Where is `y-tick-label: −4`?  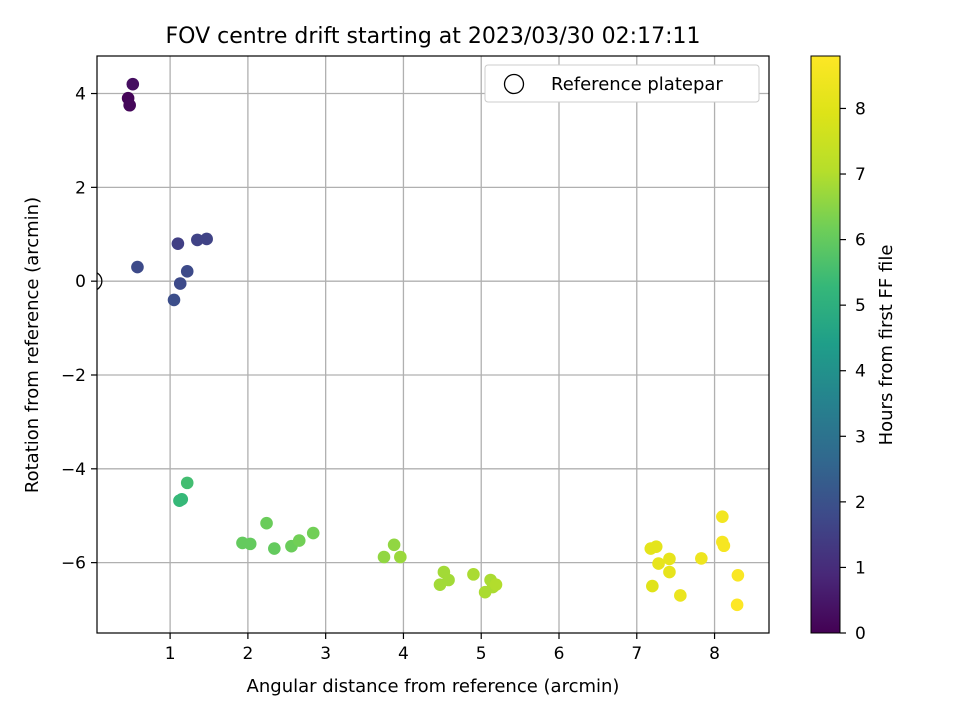 y-tick-label: −4 is located at coordinates (73, 470).